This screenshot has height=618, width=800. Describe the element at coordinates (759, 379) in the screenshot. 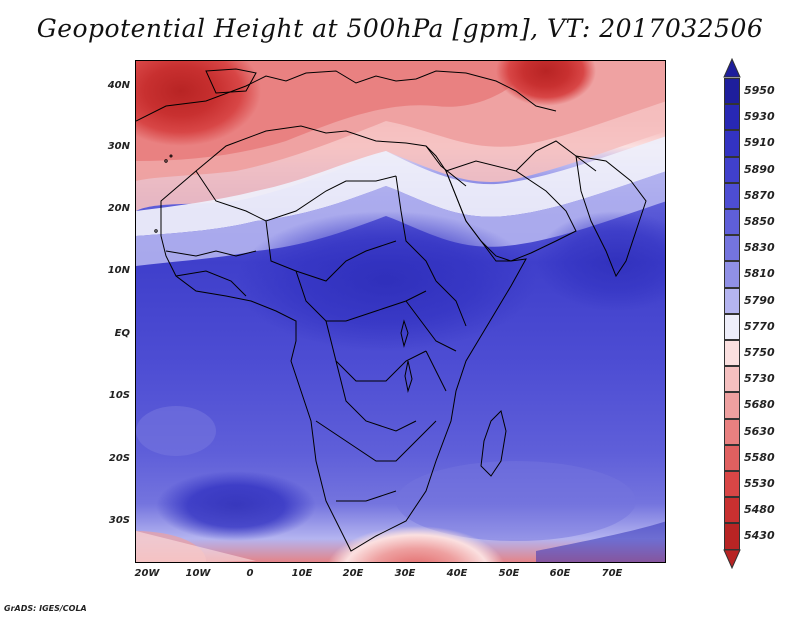

I see `colorbar-label: 5730` at that location.